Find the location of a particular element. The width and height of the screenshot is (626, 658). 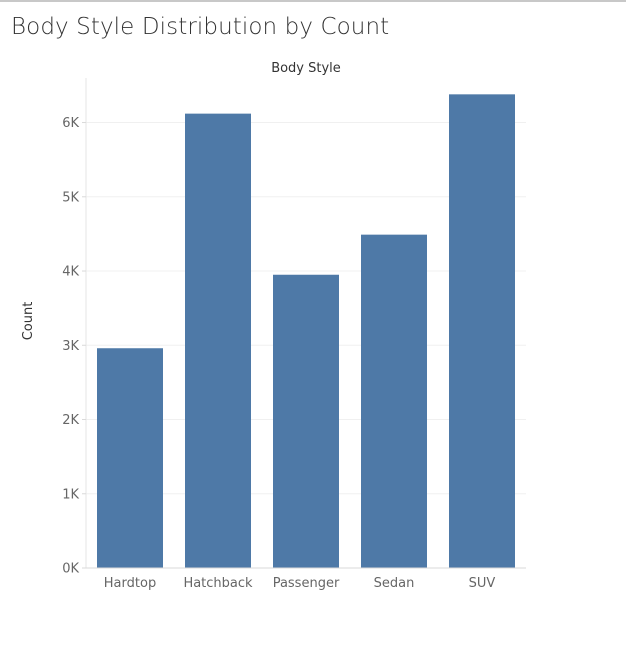

x-axis-ticks: Hardtop Hatchback Passenger Sedan SUV is located at coordinates (300, 583).